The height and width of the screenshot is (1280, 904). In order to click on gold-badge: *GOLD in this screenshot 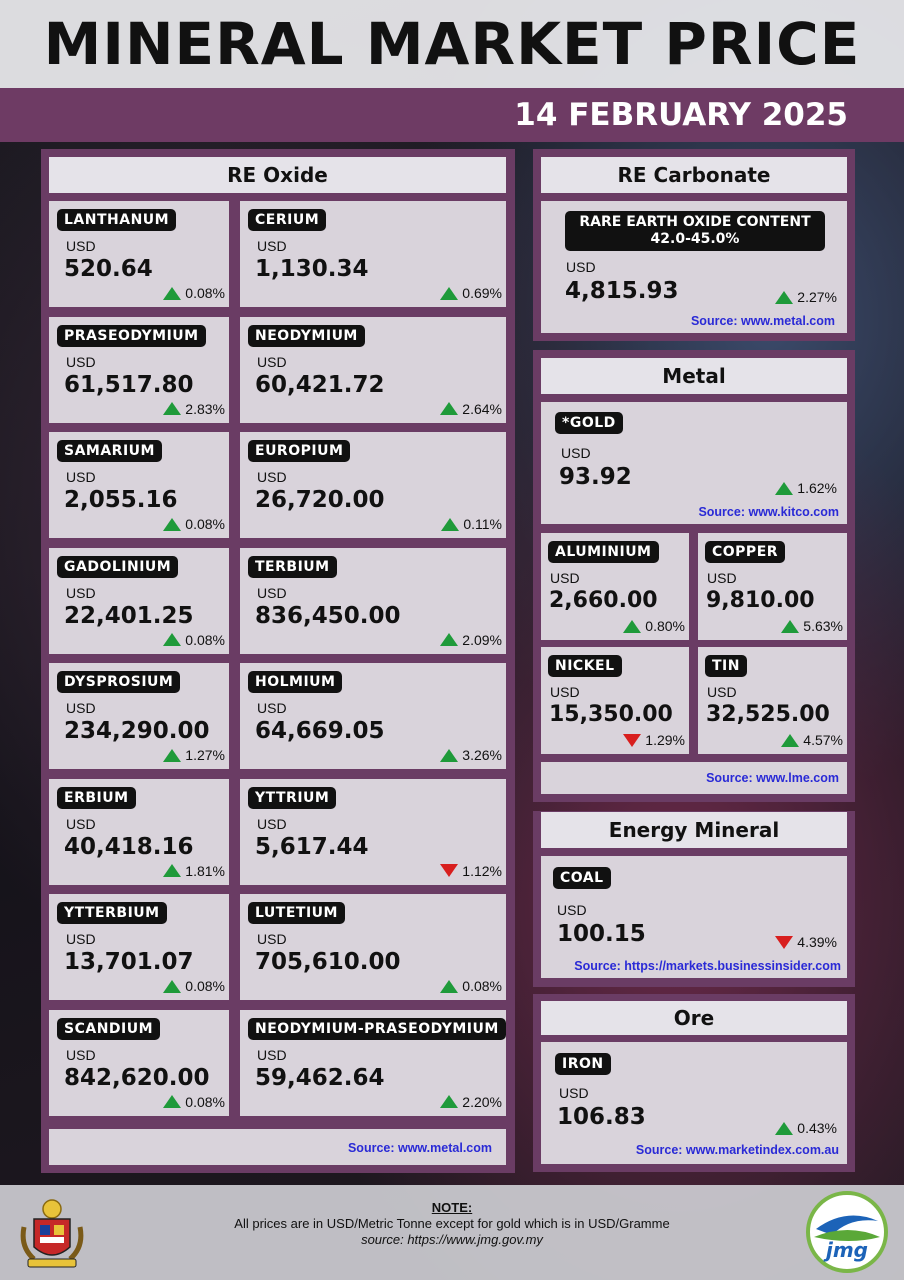, I will do `click(589, 423)`.